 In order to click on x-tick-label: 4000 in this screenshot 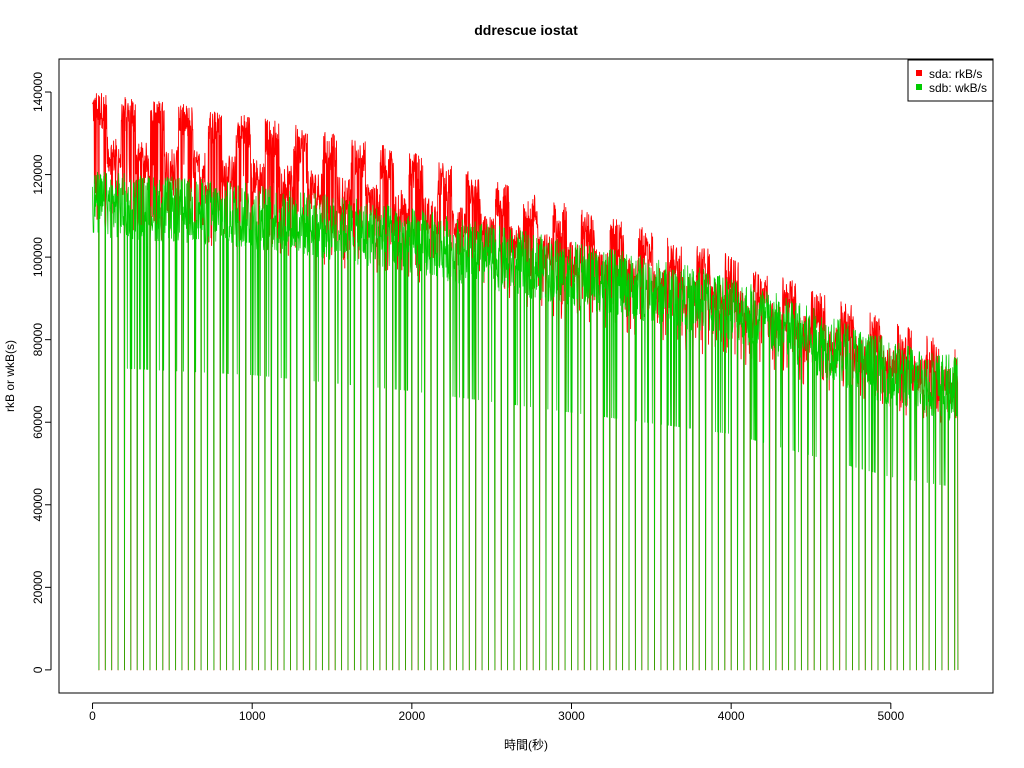, I will do `click(731, 716)`.